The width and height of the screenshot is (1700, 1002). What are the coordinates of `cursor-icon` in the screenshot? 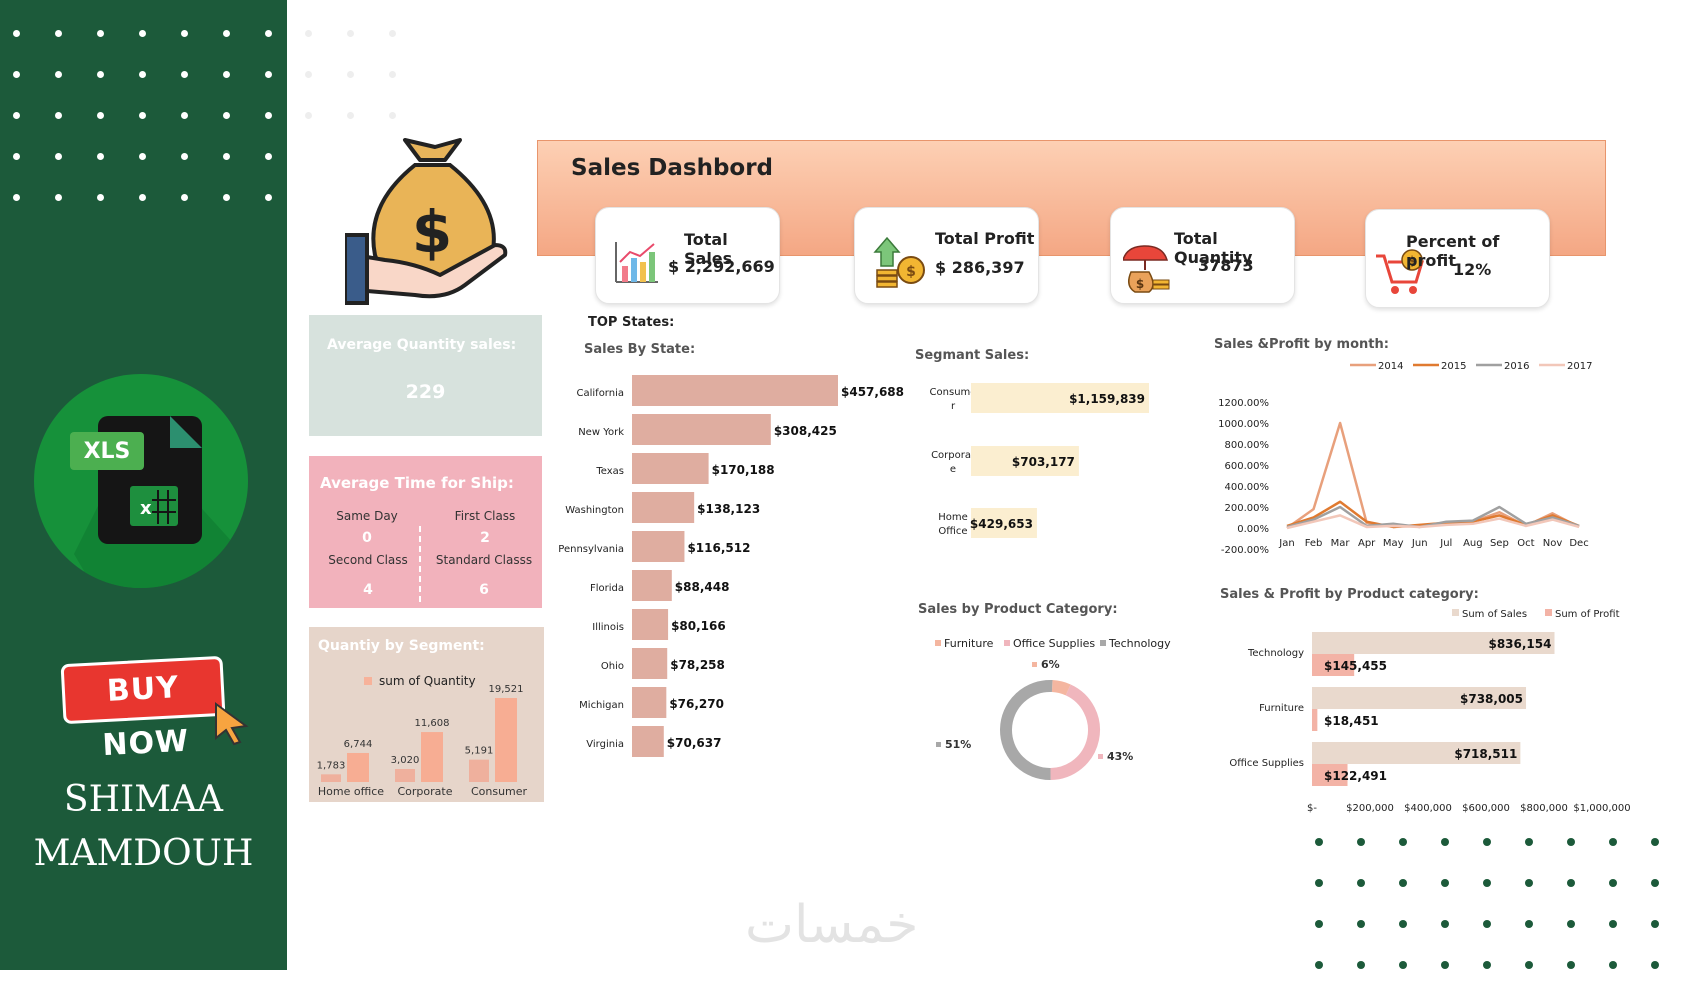 It's located at (232, 724).